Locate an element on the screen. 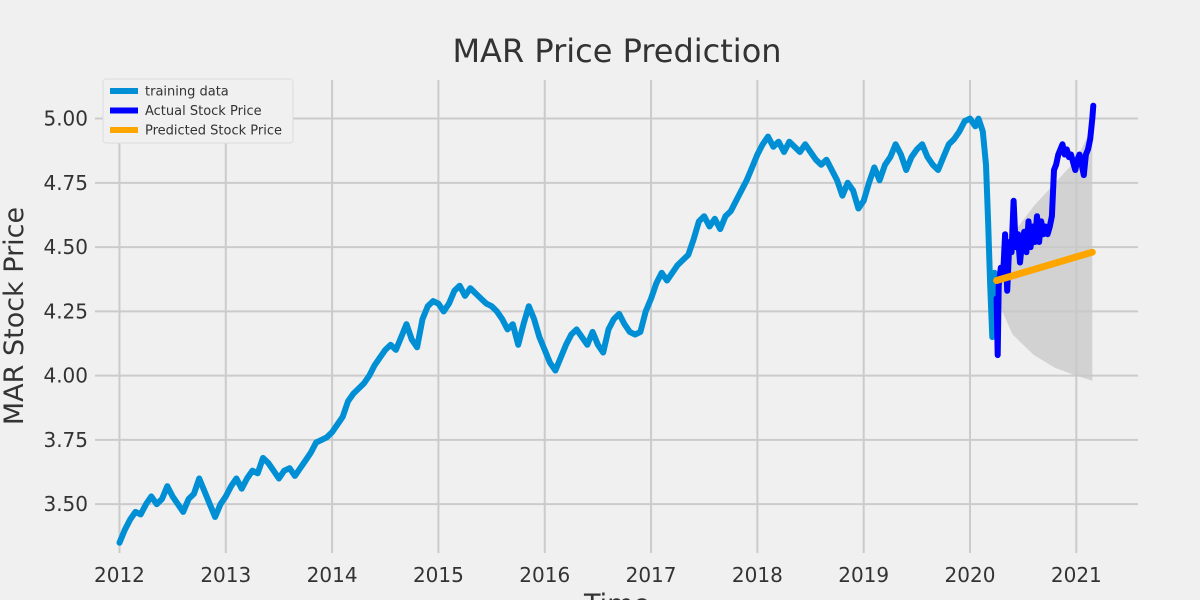 The height and width of the screenshot is (600, 1200). legend-label: training data is located at coordinates (187, 92).